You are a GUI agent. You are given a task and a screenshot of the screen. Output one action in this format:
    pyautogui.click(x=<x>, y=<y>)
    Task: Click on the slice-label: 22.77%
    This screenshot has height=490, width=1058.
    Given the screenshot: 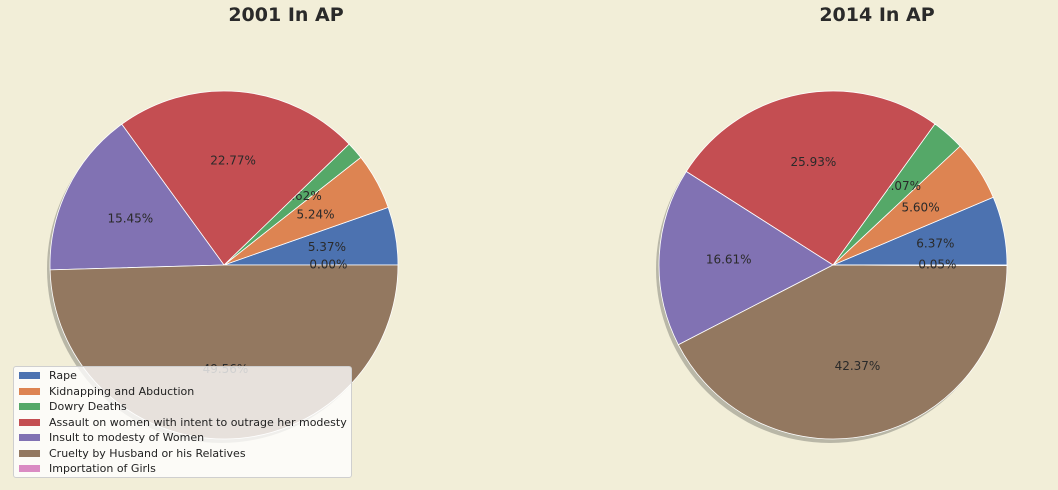 What is the action you would take?
    pyautogui.click(x=233, y=160)
    